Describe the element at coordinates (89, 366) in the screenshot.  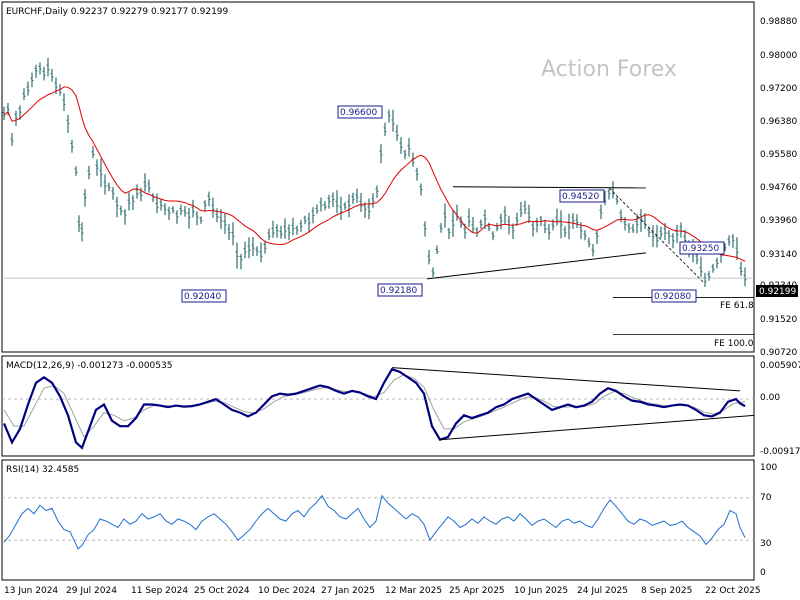
I see `macd-header: MACD(12,26,9) -0.001273 -0.000535` at that location.